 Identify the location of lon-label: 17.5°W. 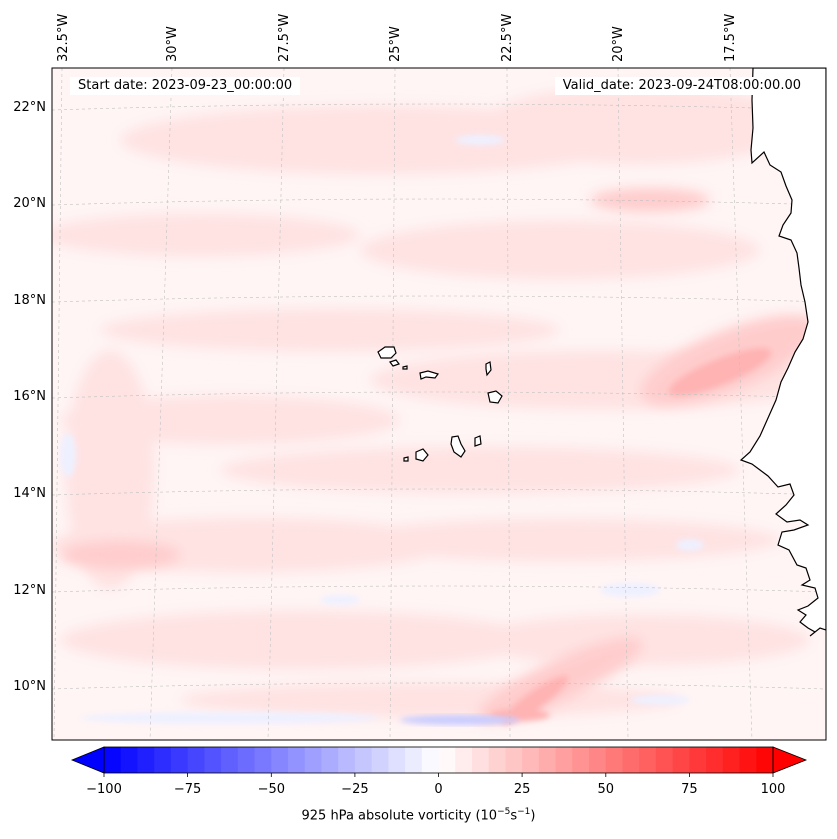
(730, 38).